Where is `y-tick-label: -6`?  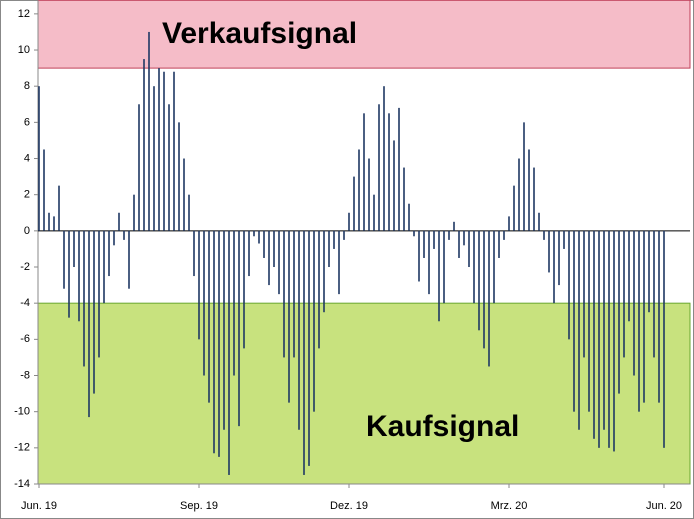 y-tick-label: -6 is located at coordinates (25, 339).